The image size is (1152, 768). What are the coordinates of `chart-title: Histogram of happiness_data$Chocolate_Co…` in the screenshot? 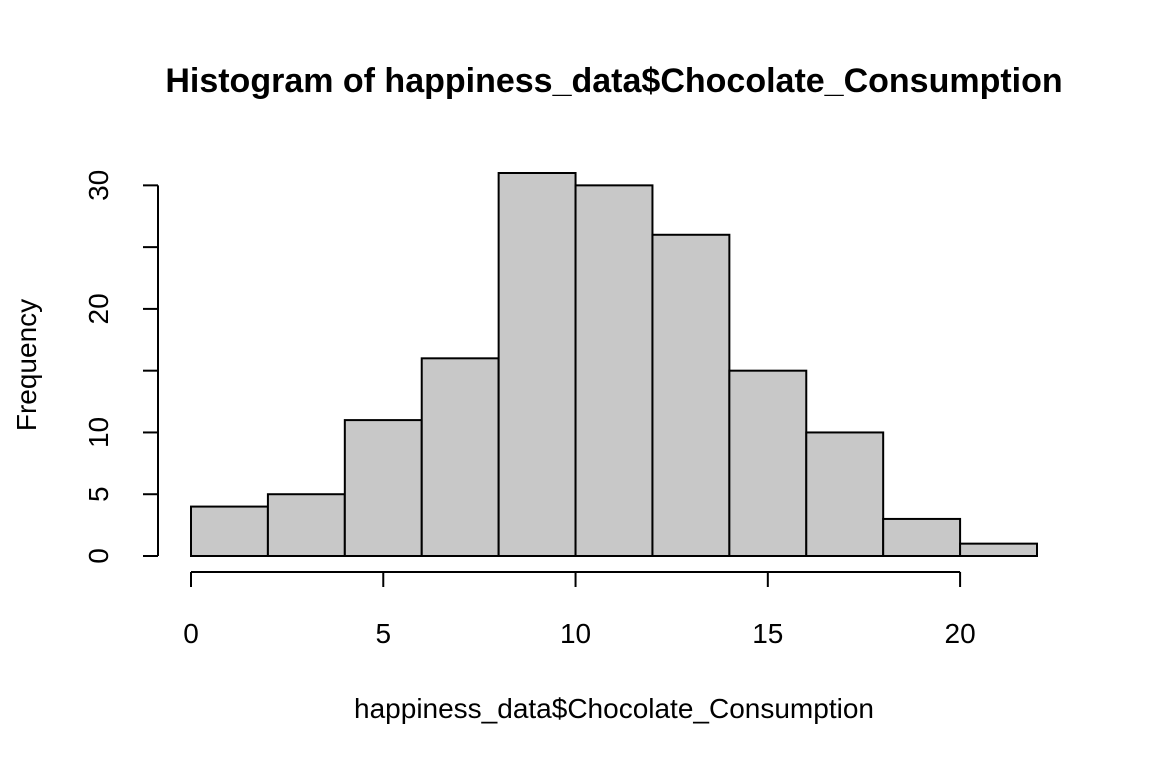 It's located at (613, 81).